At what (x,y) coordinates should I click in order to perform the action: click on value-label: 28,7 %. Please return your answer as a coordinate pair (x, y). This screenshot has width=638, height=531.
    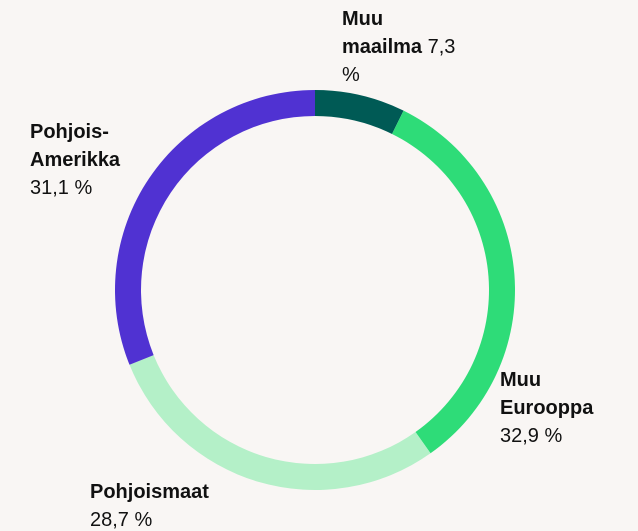
    Looking at the image, I should click on (121, 520).